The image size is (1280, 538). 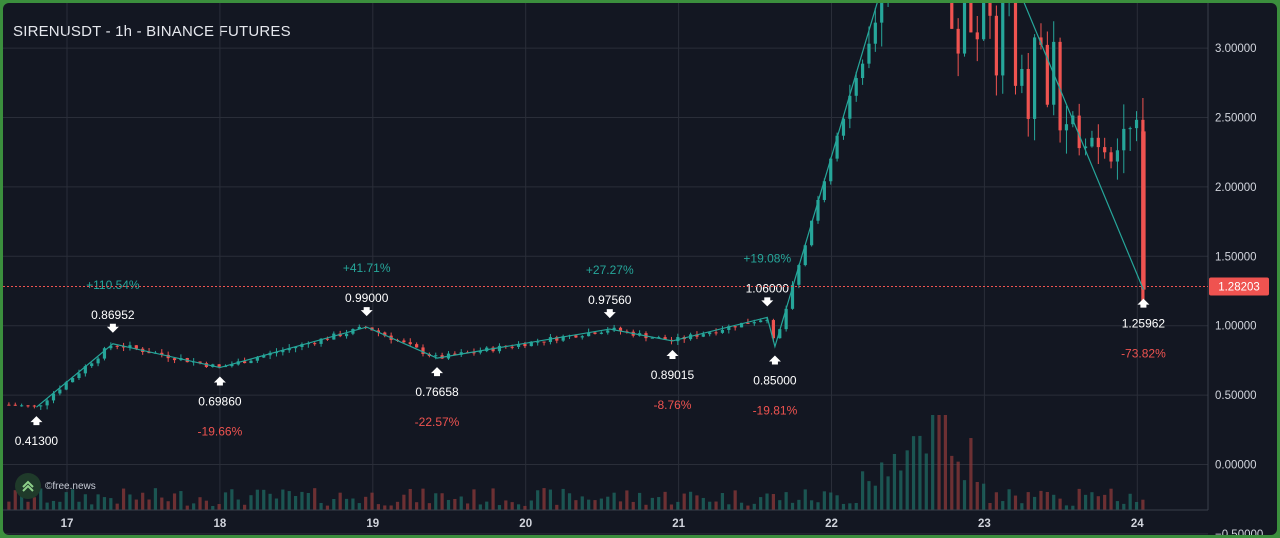 What do you see at coordinates (1144, 324) in the screenshot?
I see `swing-price-label: 1.25962` at bounding box center [1144, 324].